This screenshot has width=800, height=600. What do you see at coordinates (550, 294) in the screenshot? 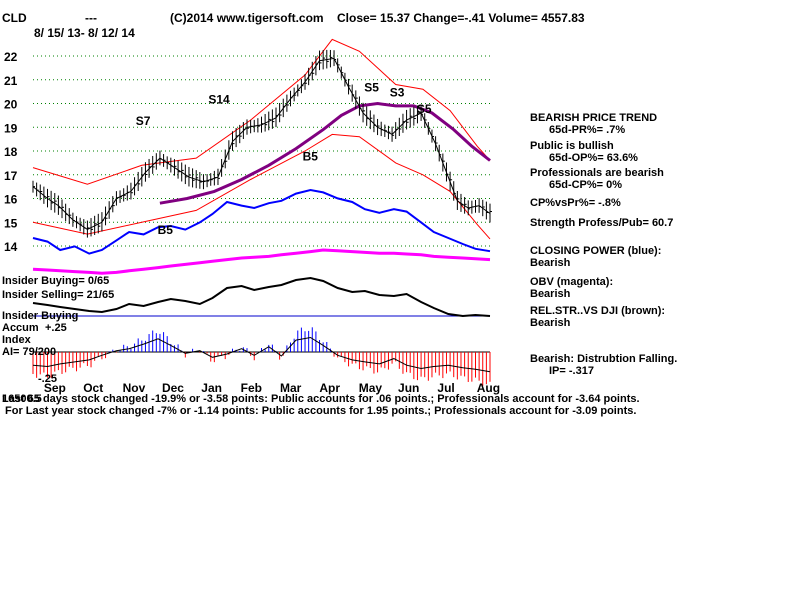
I see `obv-status: Bearish` at bounding box center [550, 294].